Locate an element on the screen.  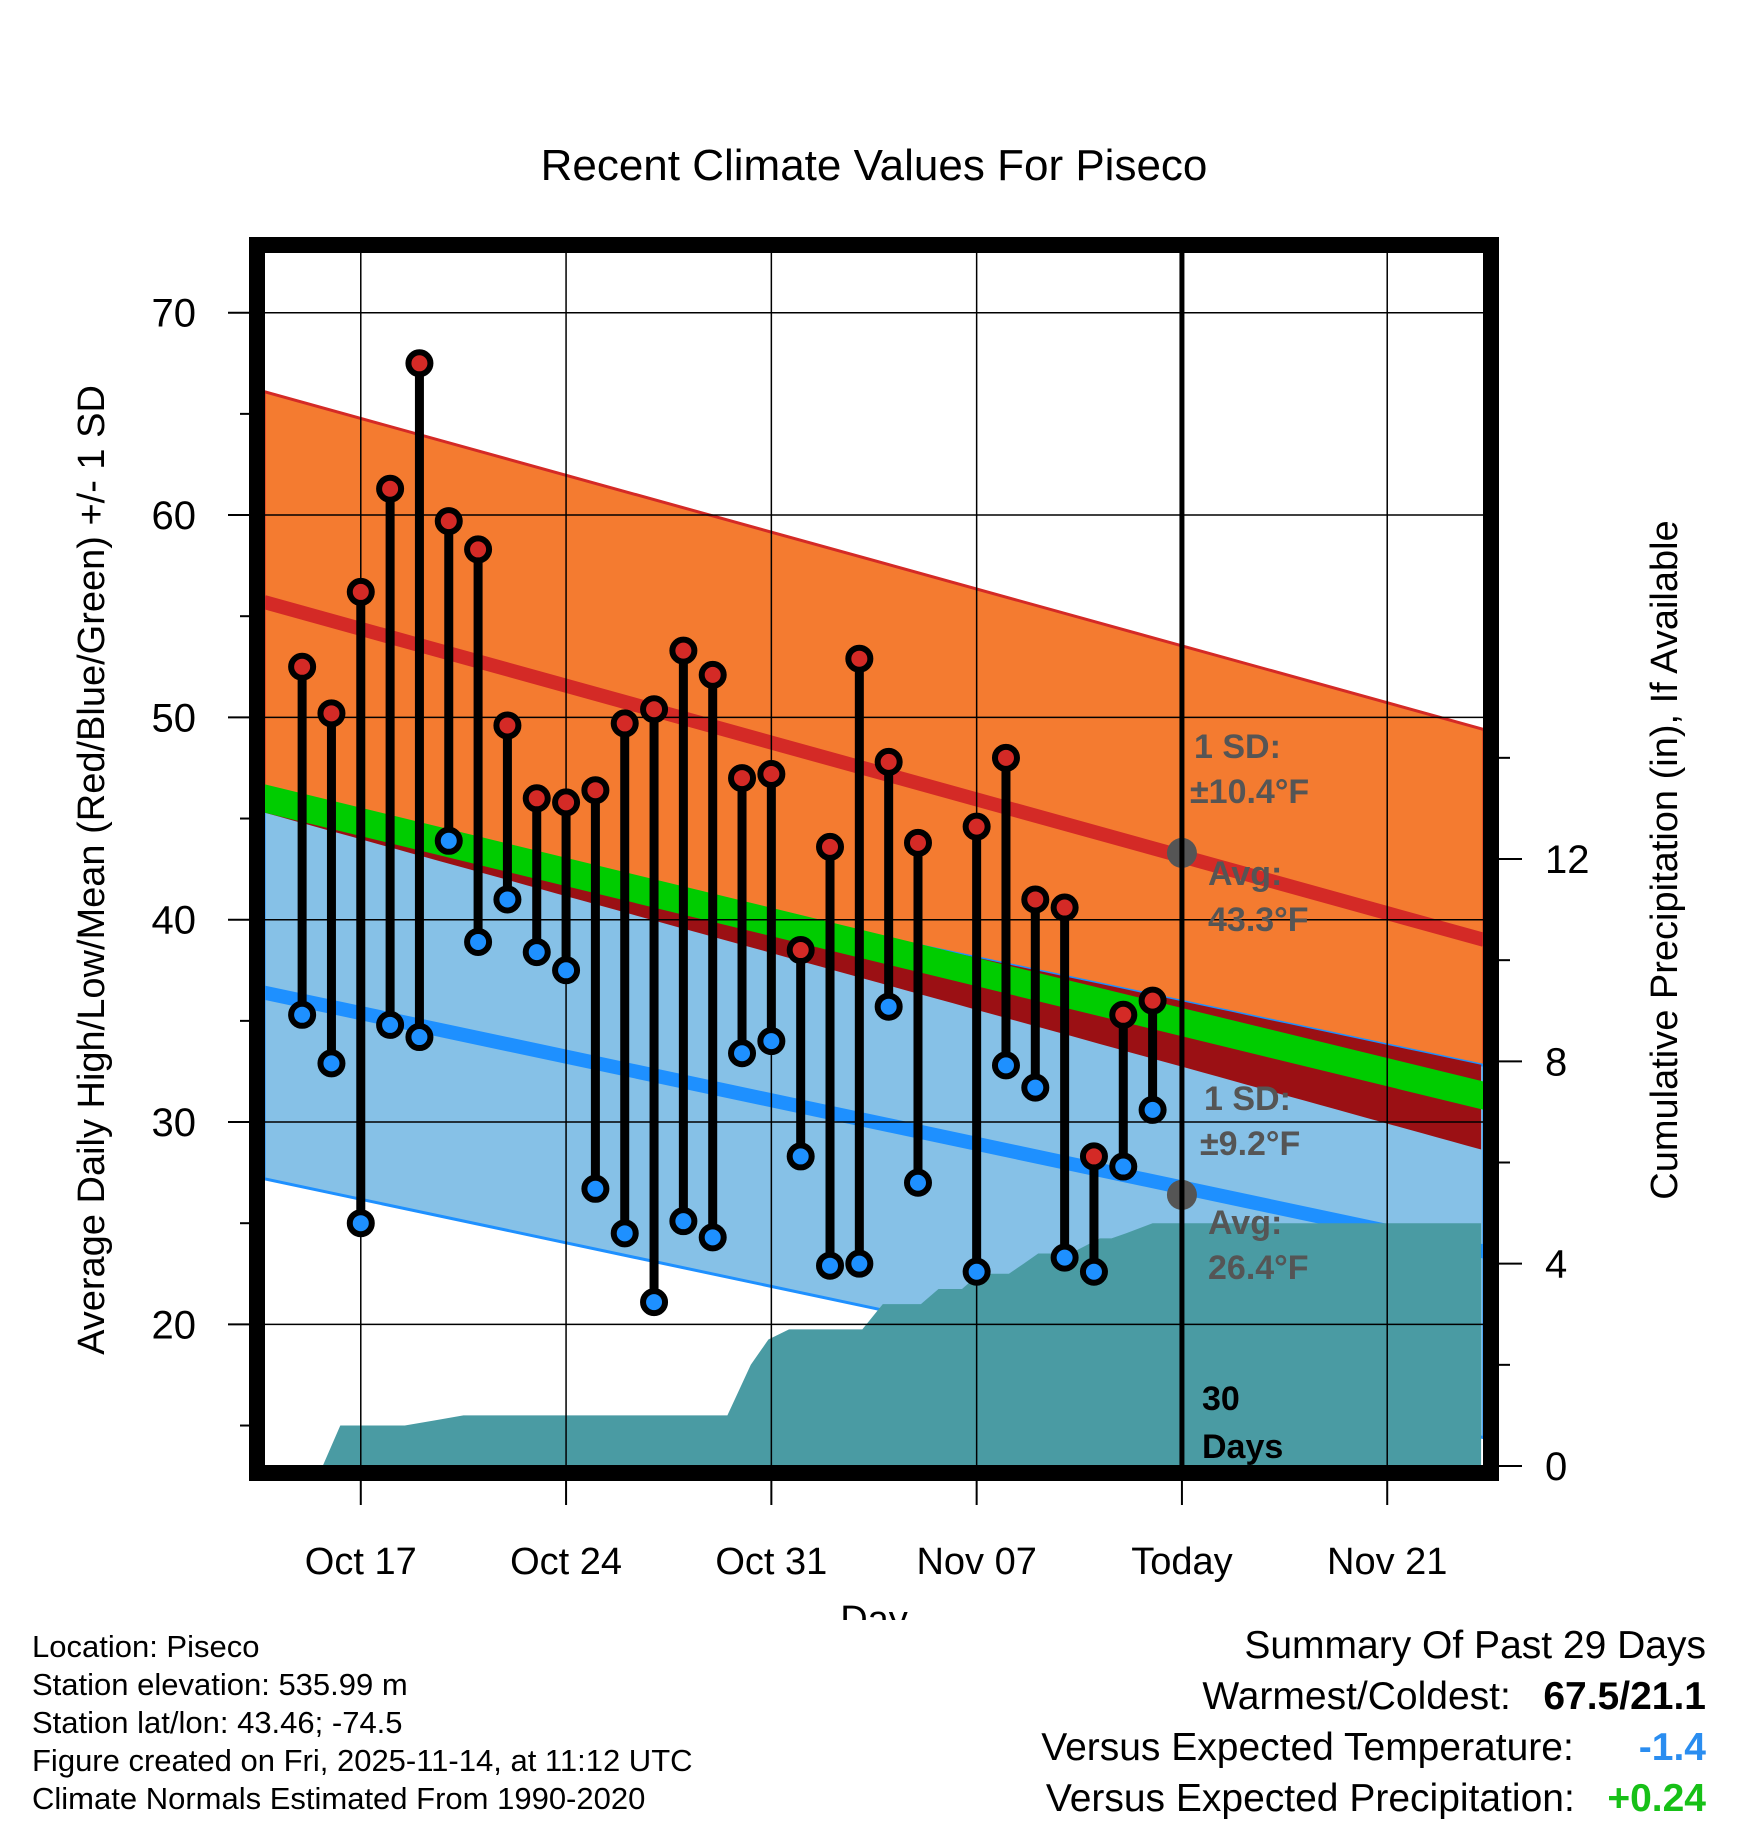
high-avg-label: Avg: is located at coordinates (1245, 874).